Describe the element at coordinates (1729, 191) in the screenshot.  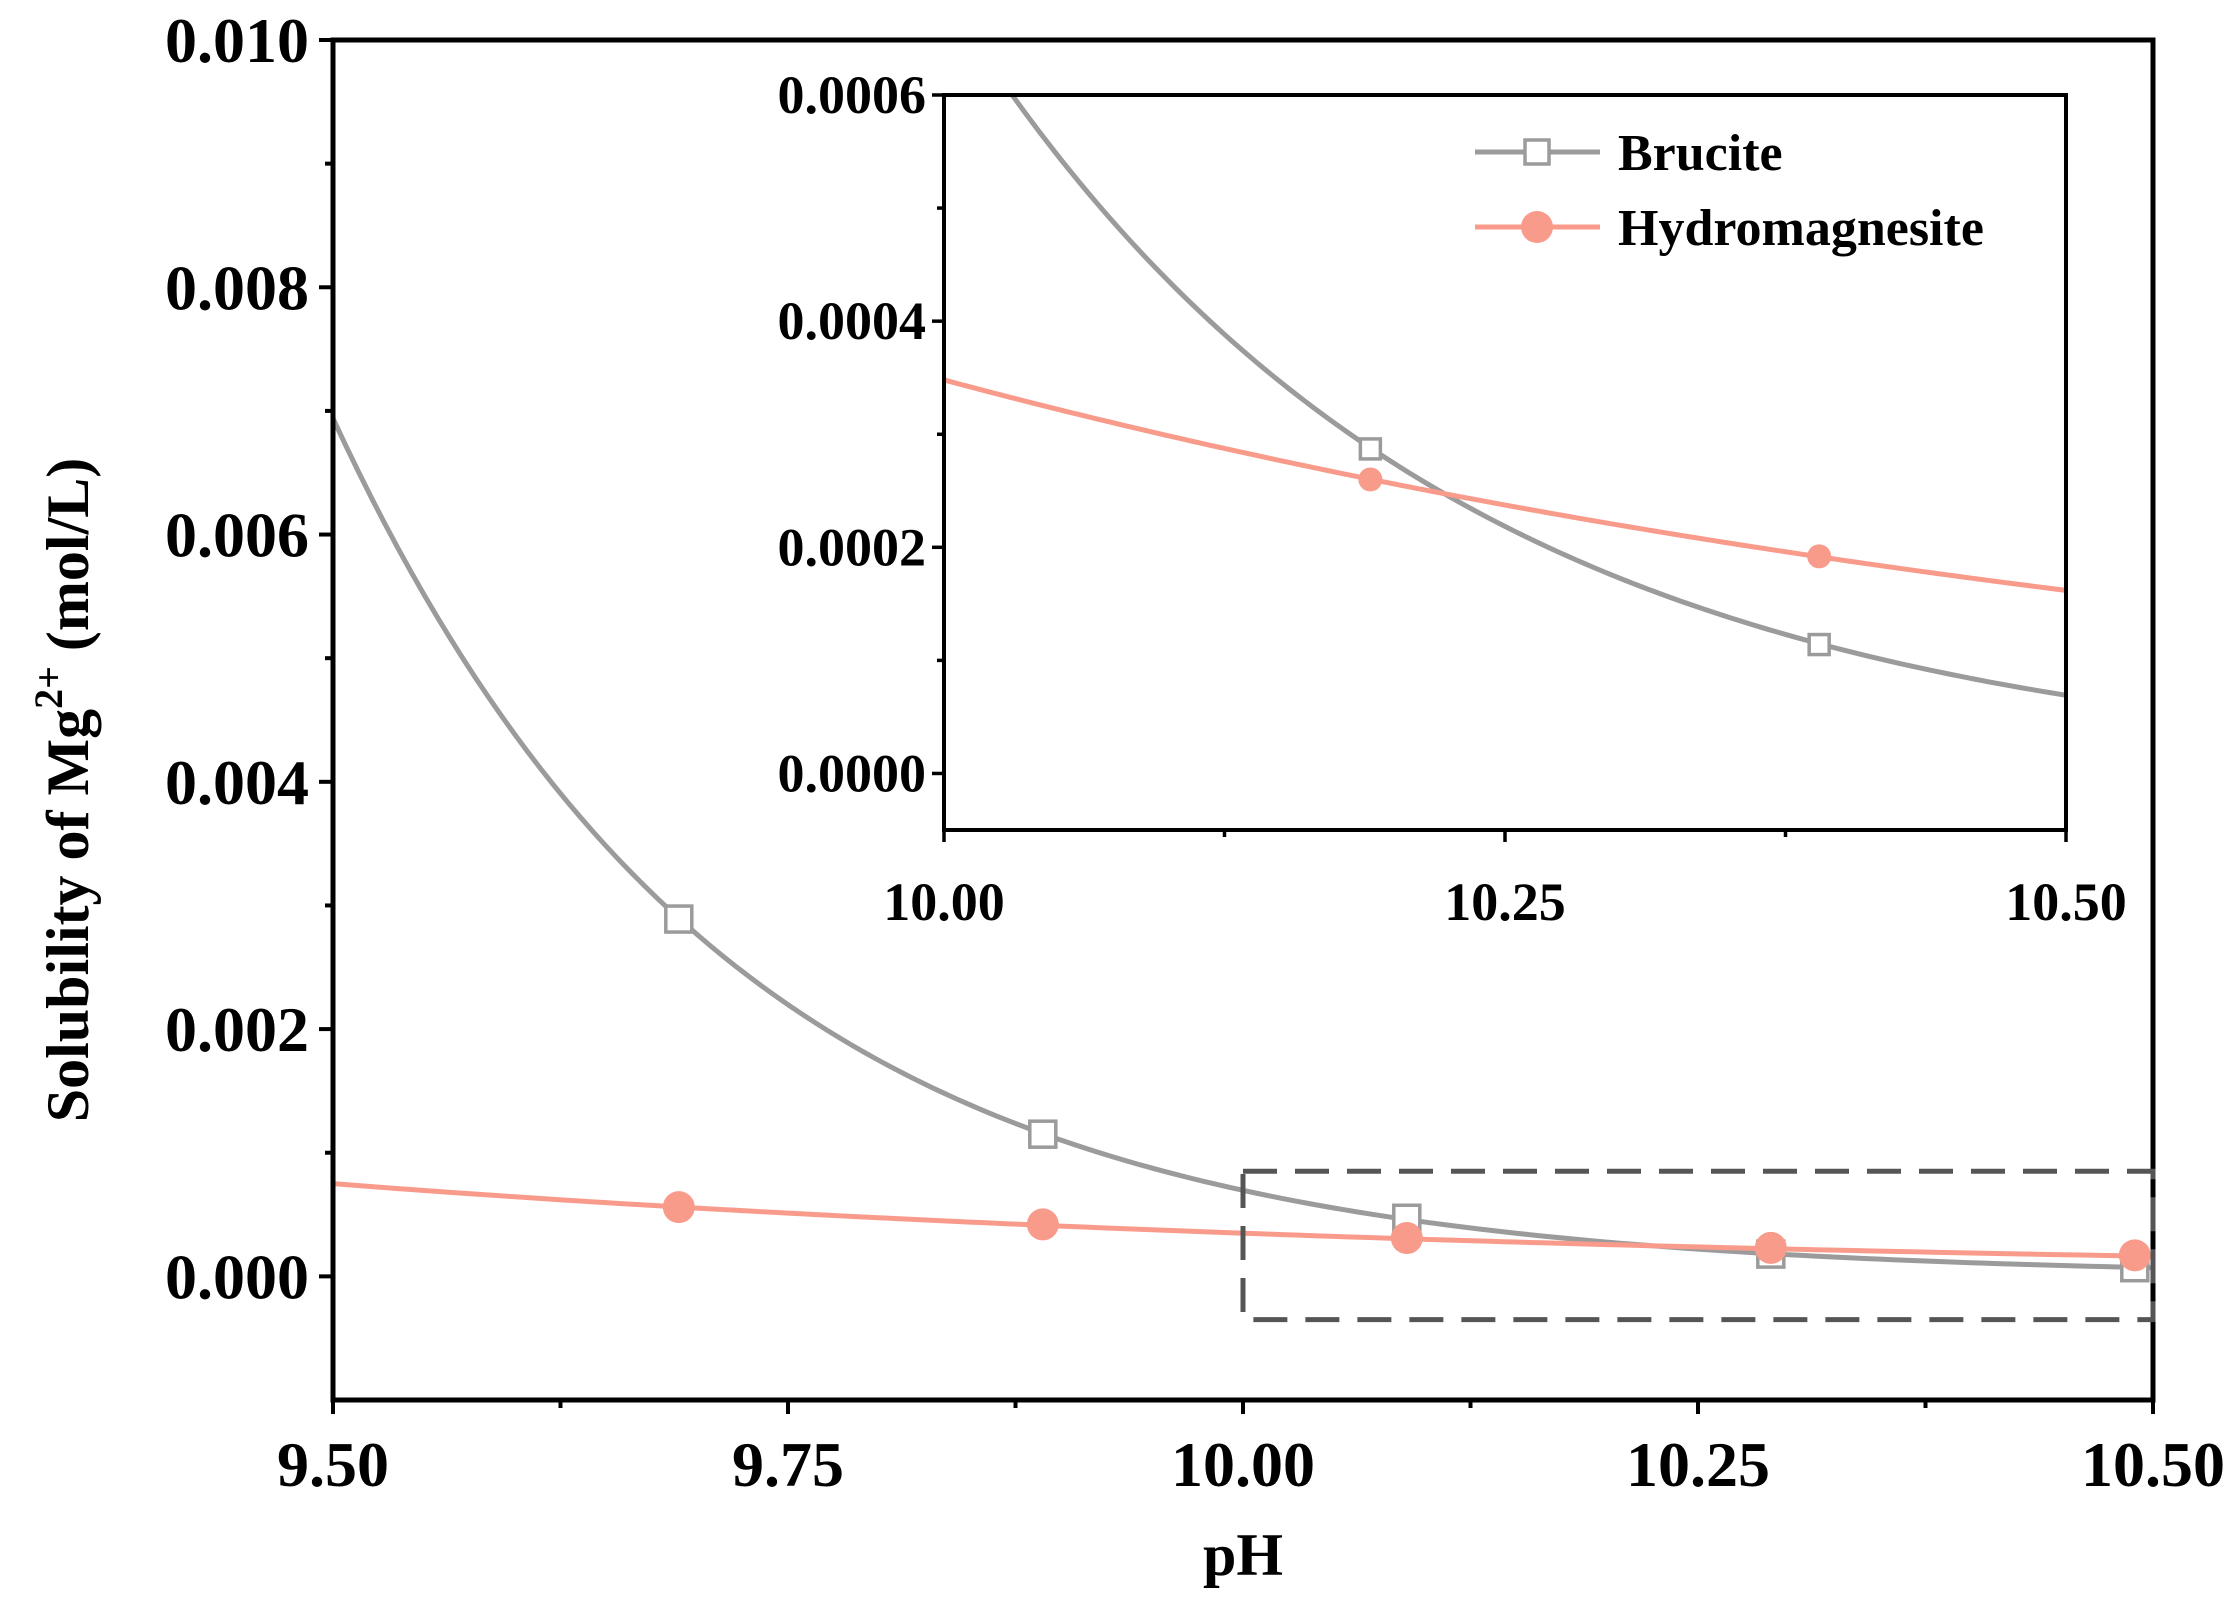
I see `legend: Brucite Hydromagnesite` at that location.